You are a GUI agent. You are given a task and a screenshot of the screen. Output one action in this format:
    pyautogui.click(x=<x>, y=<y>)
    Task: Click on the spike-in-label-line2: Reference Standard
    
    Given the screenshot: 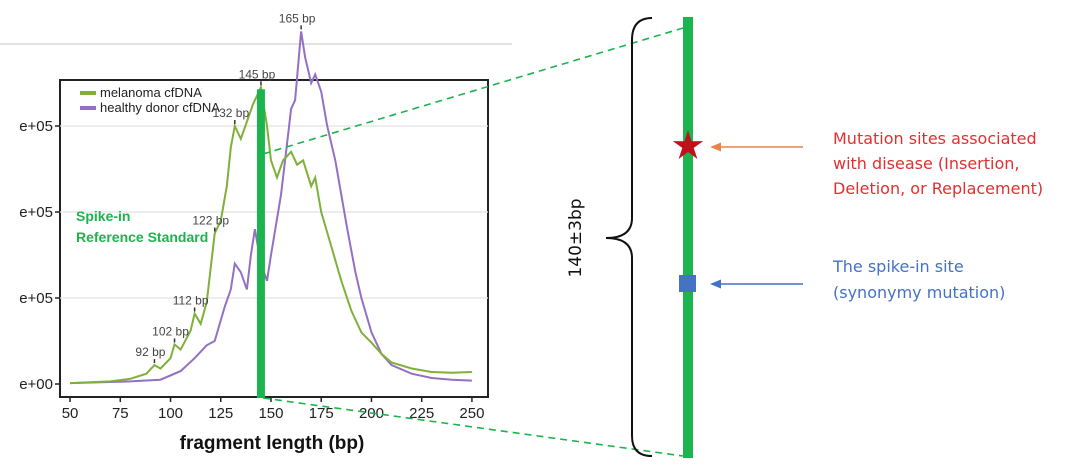 What is the action you would take?
    pyautogui.click(x=142, y=237)
    